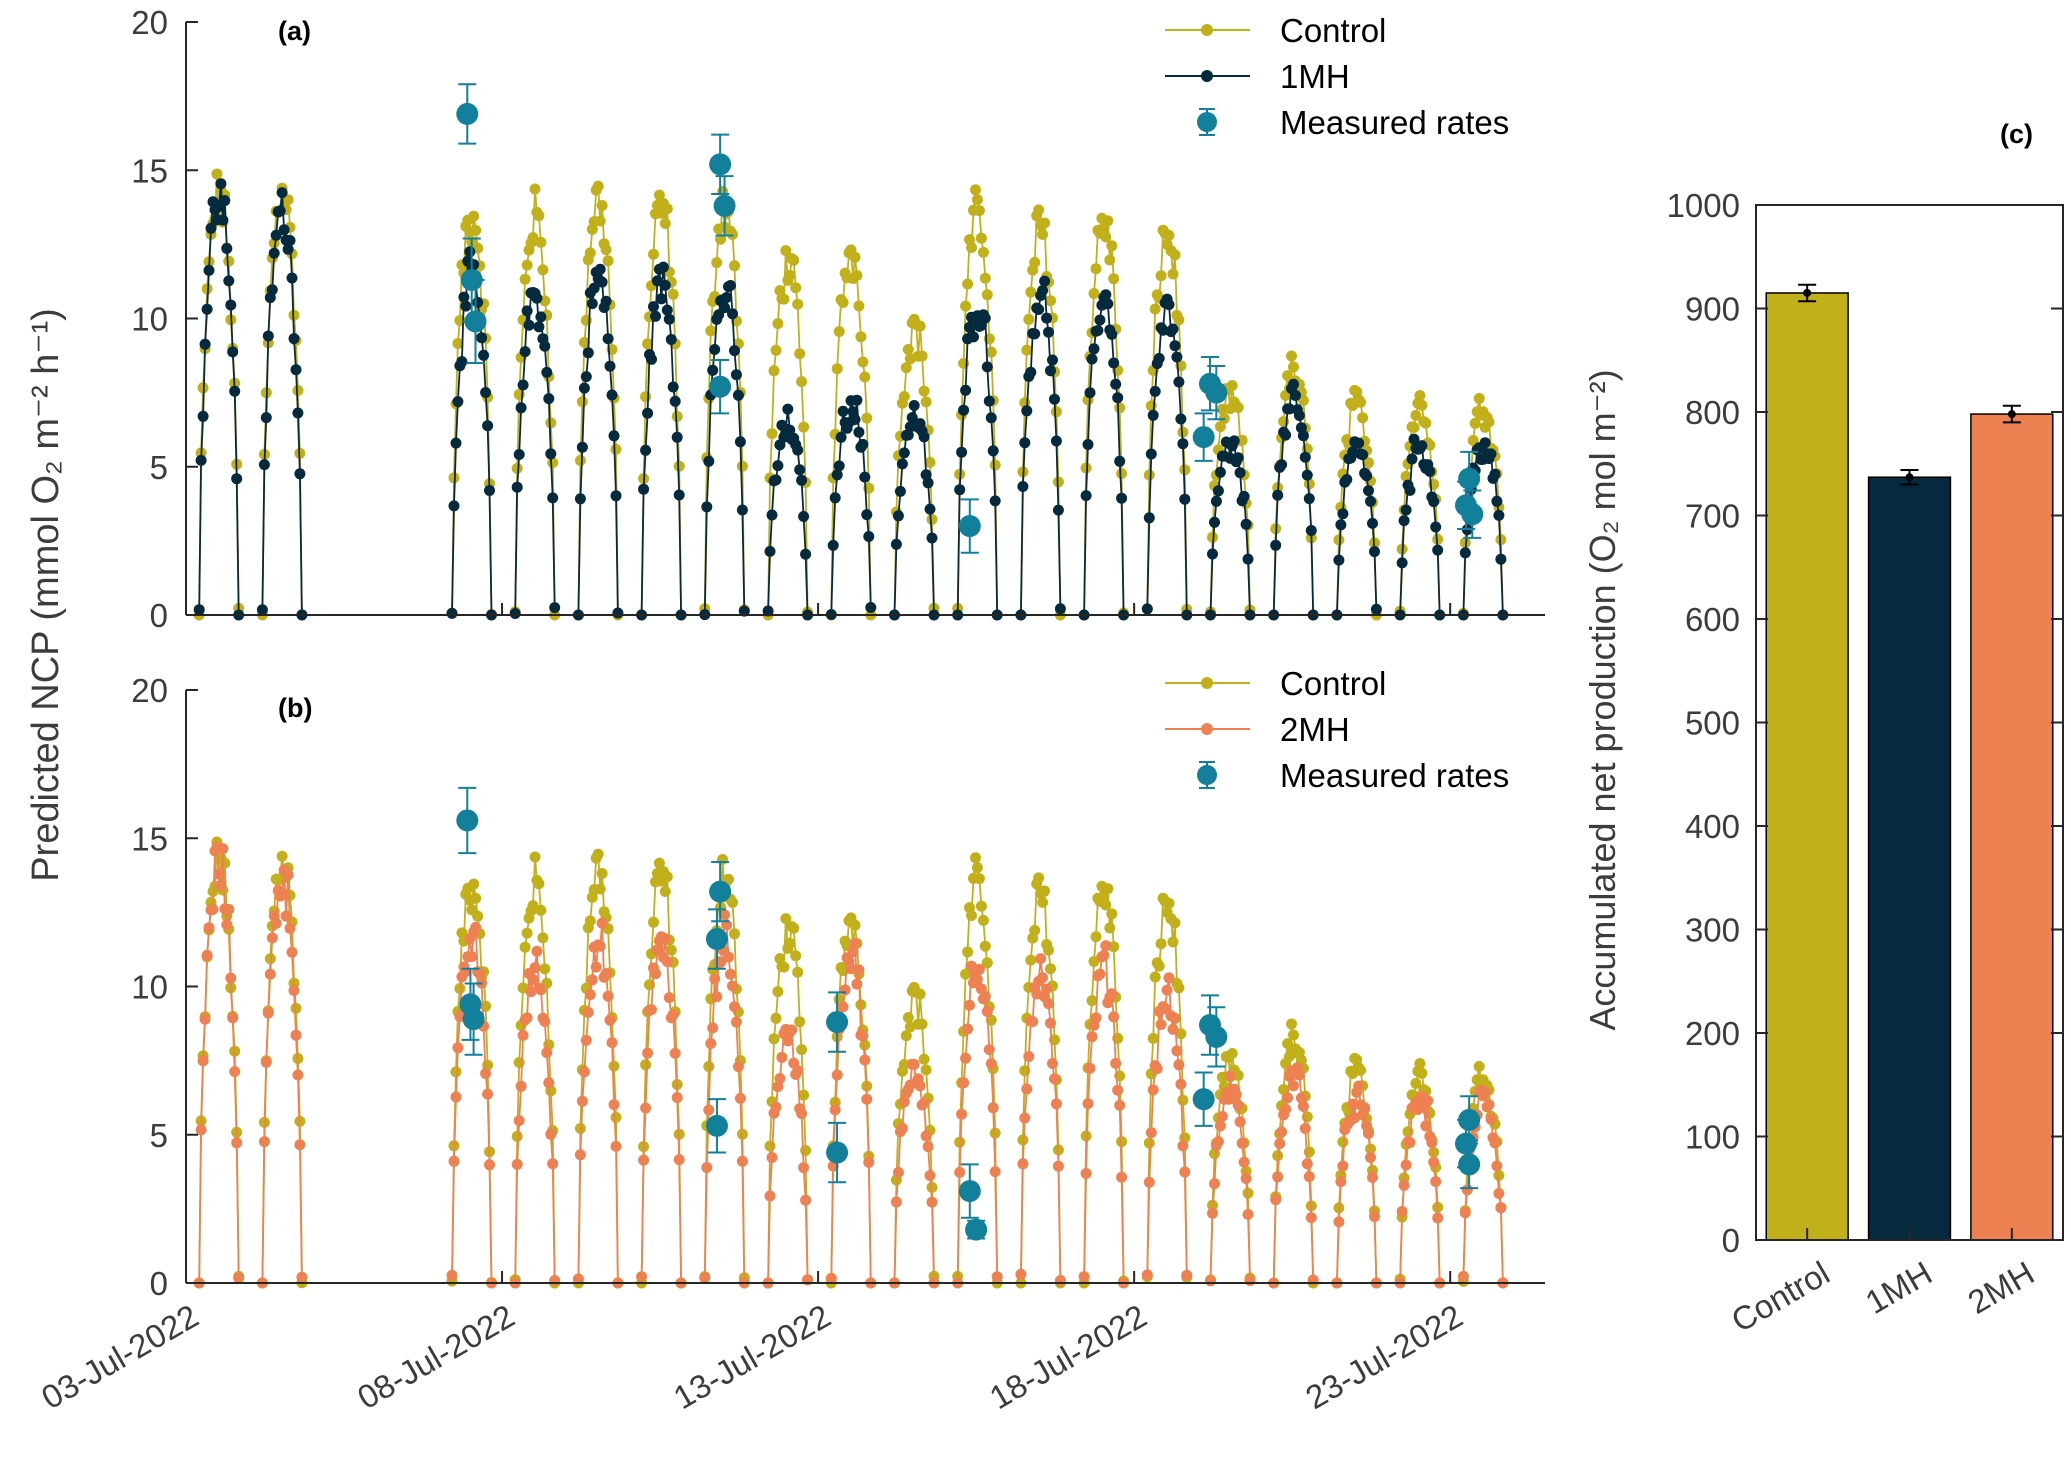 This screenshot has width=2071, height=1467. What do you see at coordinates (2016, 134) in the screenshot?
I see `panel-c-letter: (c)` at bounding box center [2016, 134].